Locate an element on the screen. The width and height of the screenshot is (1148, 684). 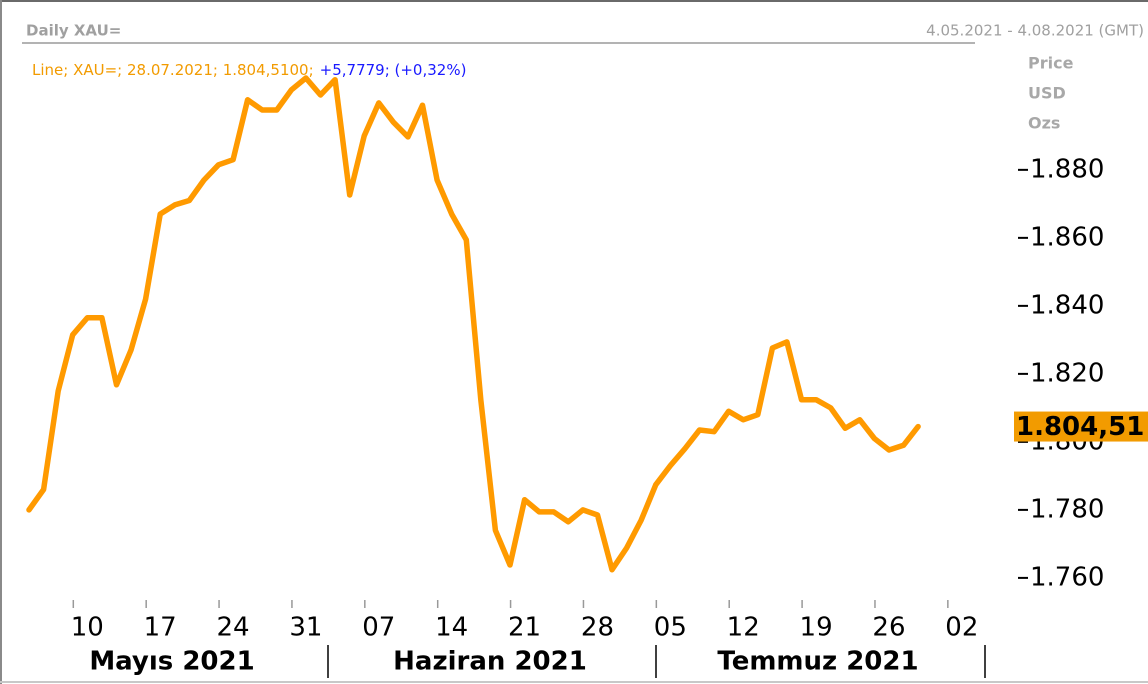
x-tick-label: 07 is located at coordinates (378, 628).